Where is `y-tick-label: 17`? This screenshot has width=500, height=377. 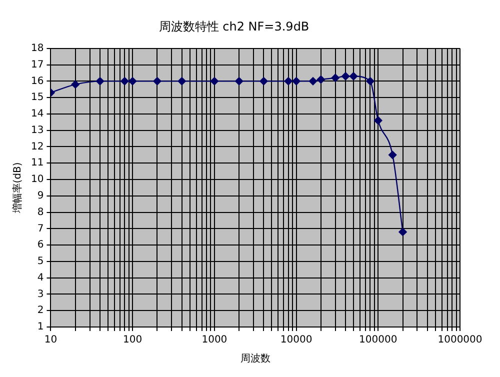 y-tick-label: 17 is located at coordinates (37, 64).